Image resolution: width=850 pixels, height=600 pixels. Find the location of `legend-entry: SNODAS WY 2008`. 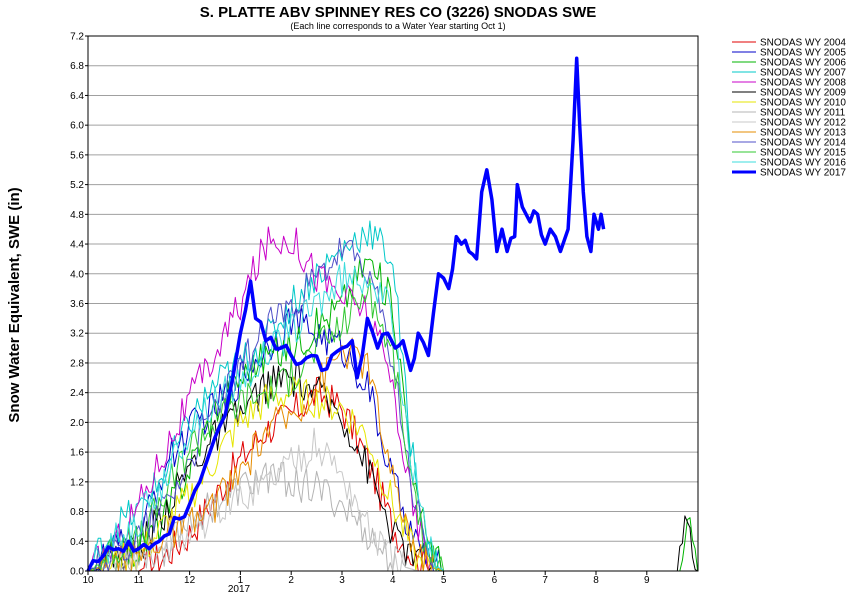

legend-entry: SNODAS WY 2008 is located at coordinates (803, 83).